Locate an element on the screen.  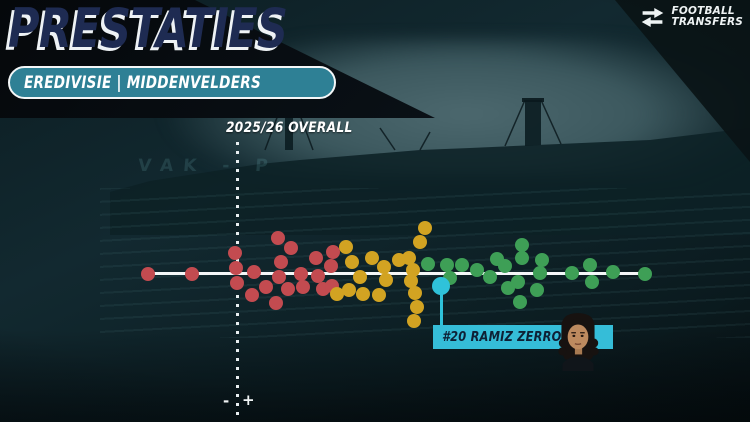
transfer-arrows-icon is located at coordinates (653, 17).